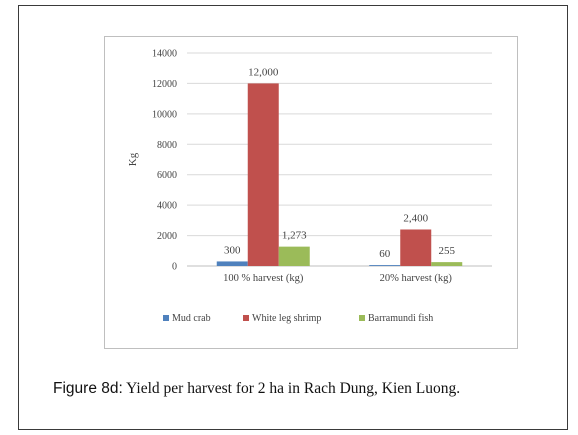 The width and height of the screenshot is (578, 435). What do you see at coordinates (164, 84) in the screenshot?
I see `y-tick-label: 12000` at bounding box center [164, 84].